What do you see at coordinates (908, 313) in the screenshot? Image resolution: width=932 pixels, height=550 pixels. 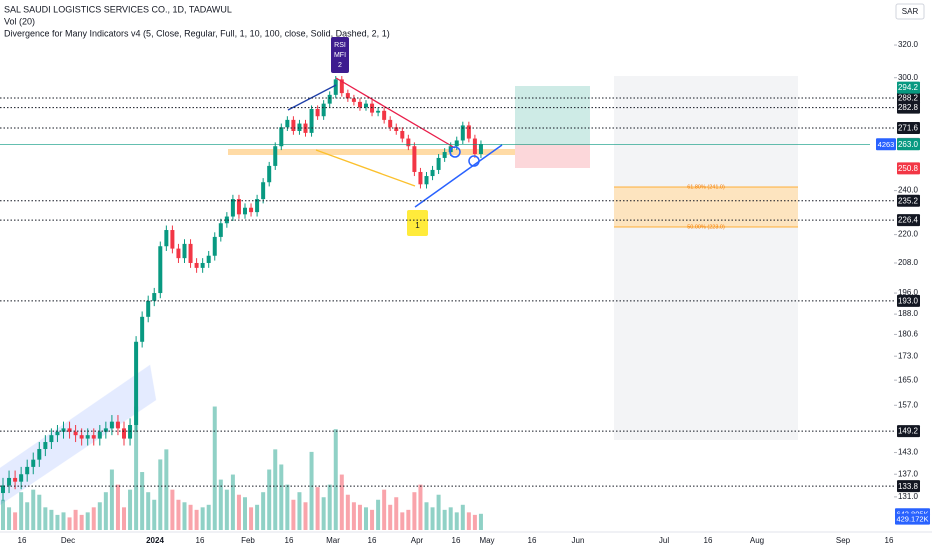 I see `y-tick-label: 188.0` at bounding box center [908, 313].